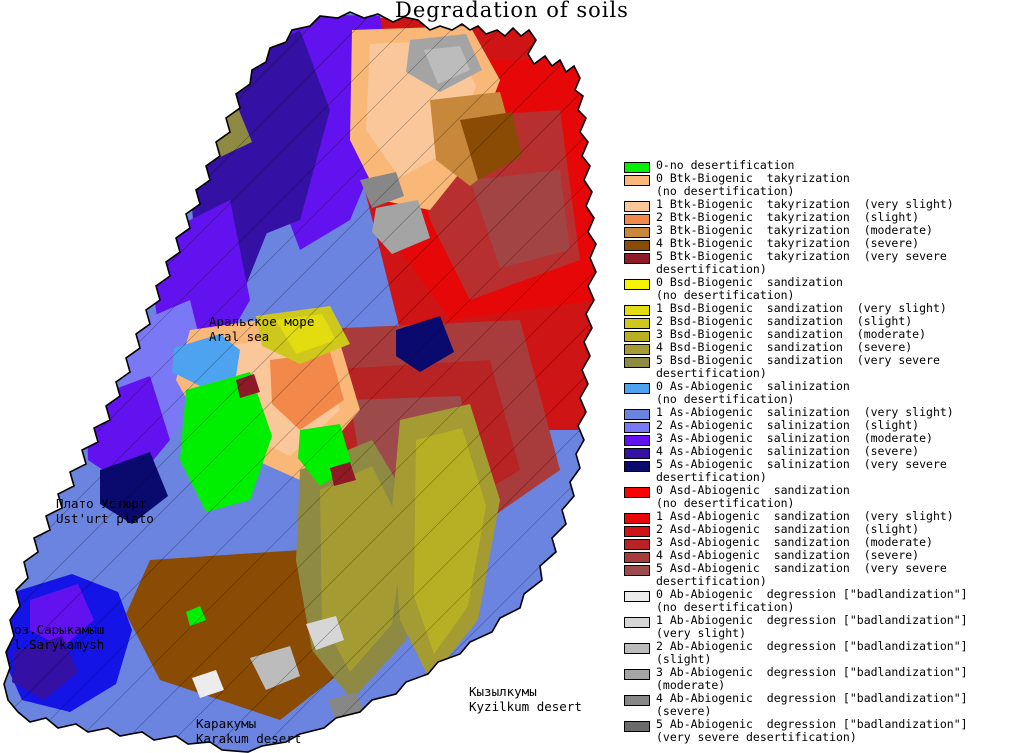 This screenshot has width=1024, height=753. Describe the element at coordinates (822, 309) in the screenshot. I see `legend-item: 1 Bsd-Biogenic sandization (very slight)` at that location.